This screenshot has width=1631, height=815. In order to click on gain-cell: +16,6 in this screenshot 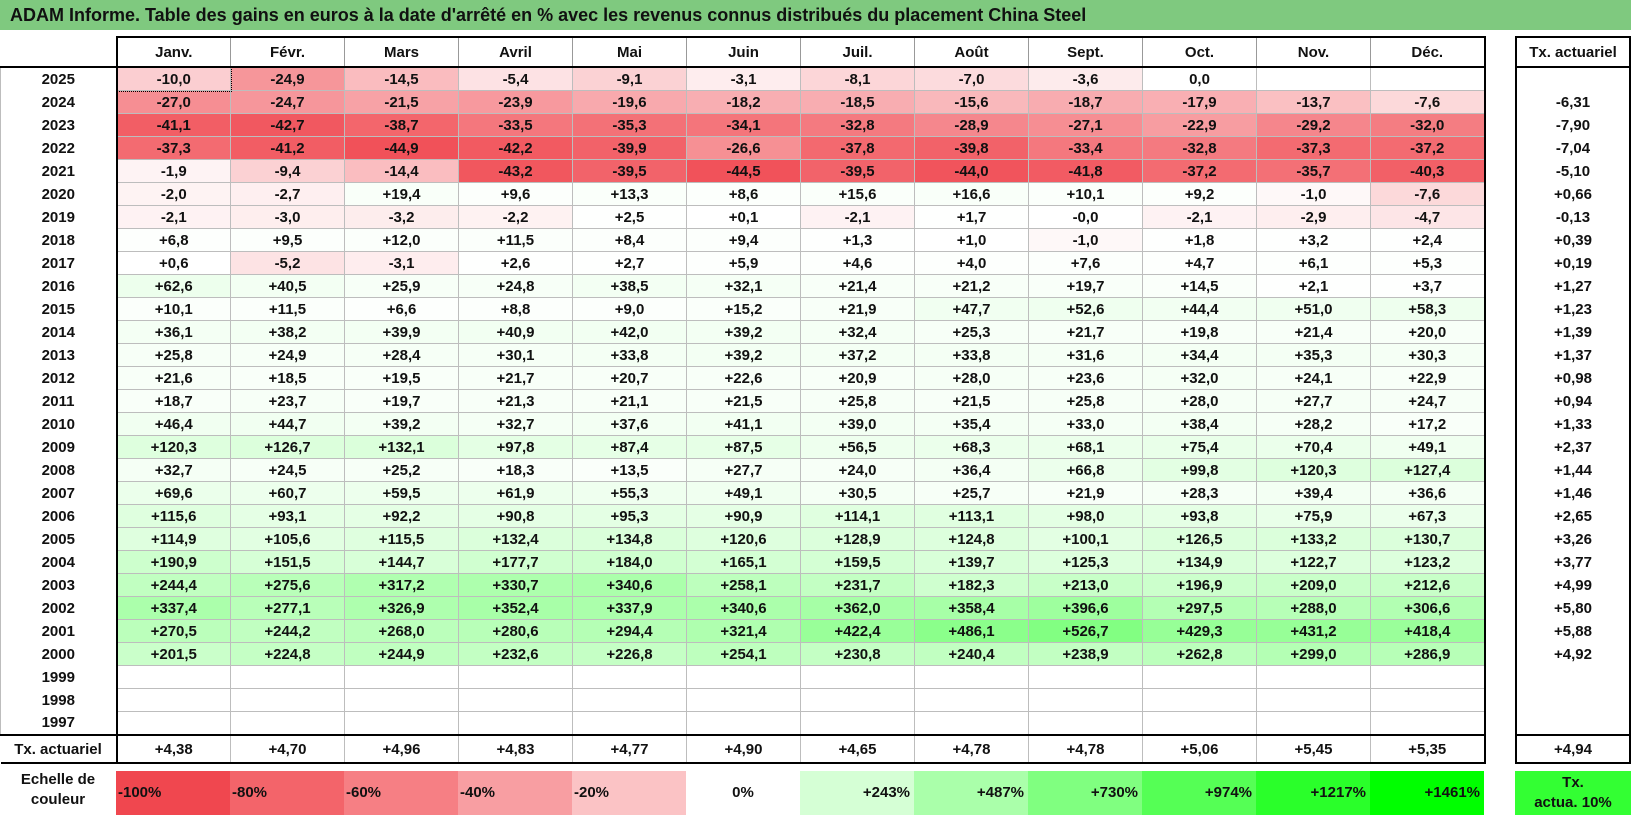, I will do `click(971, 194)`.